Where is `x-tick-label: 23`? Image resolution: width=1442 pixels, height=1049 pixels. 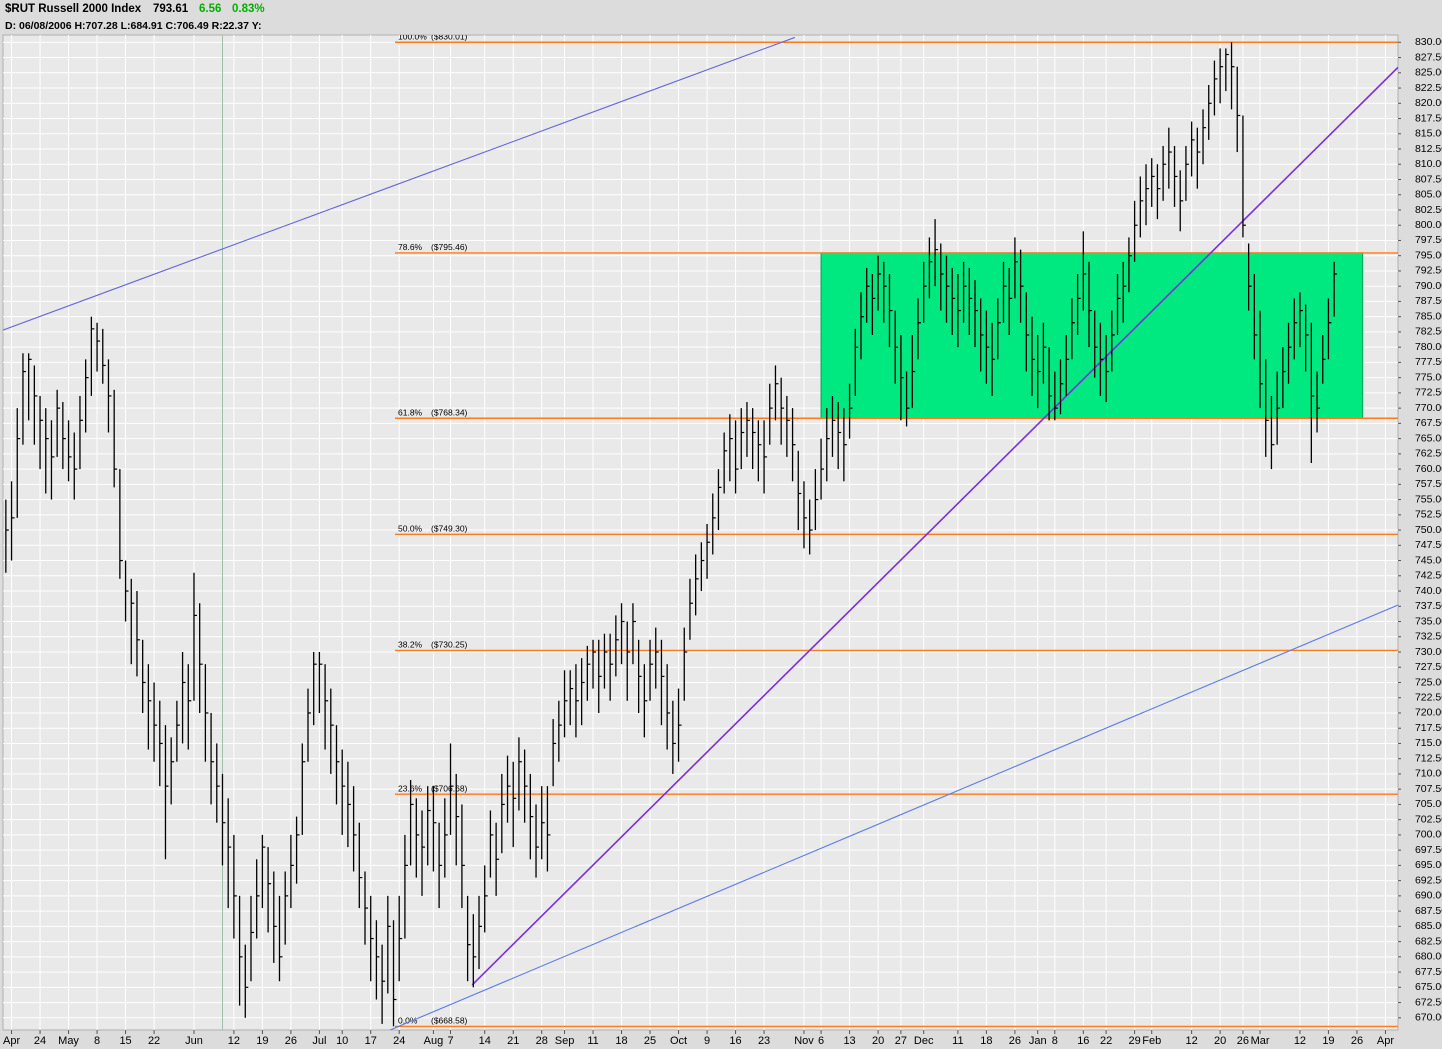
x-tick-label: 23 is located at coordinates (764, 1041).